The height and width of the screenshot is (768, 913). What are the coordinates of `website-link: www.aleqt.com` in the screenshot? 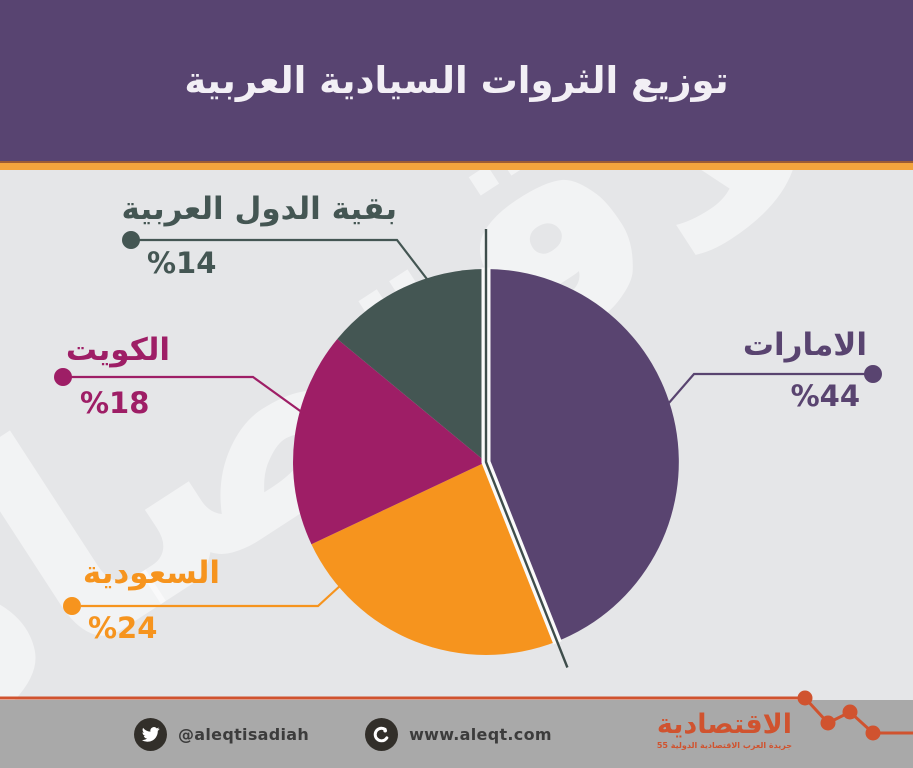 It's located at (480, 734).